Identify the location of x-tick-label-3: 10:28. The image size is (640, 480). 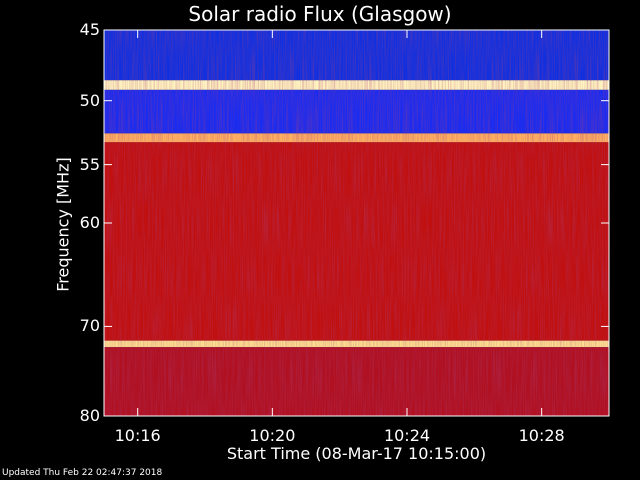
(541, 435).